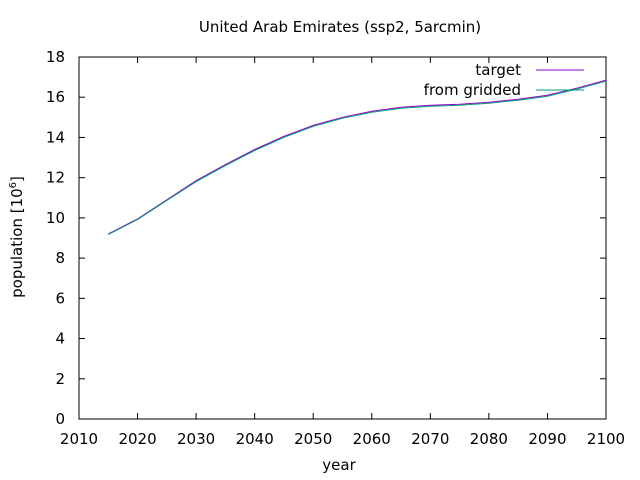 The image size is (640, 480). I want to click on y-tick-label: 4, so click(60, 339).